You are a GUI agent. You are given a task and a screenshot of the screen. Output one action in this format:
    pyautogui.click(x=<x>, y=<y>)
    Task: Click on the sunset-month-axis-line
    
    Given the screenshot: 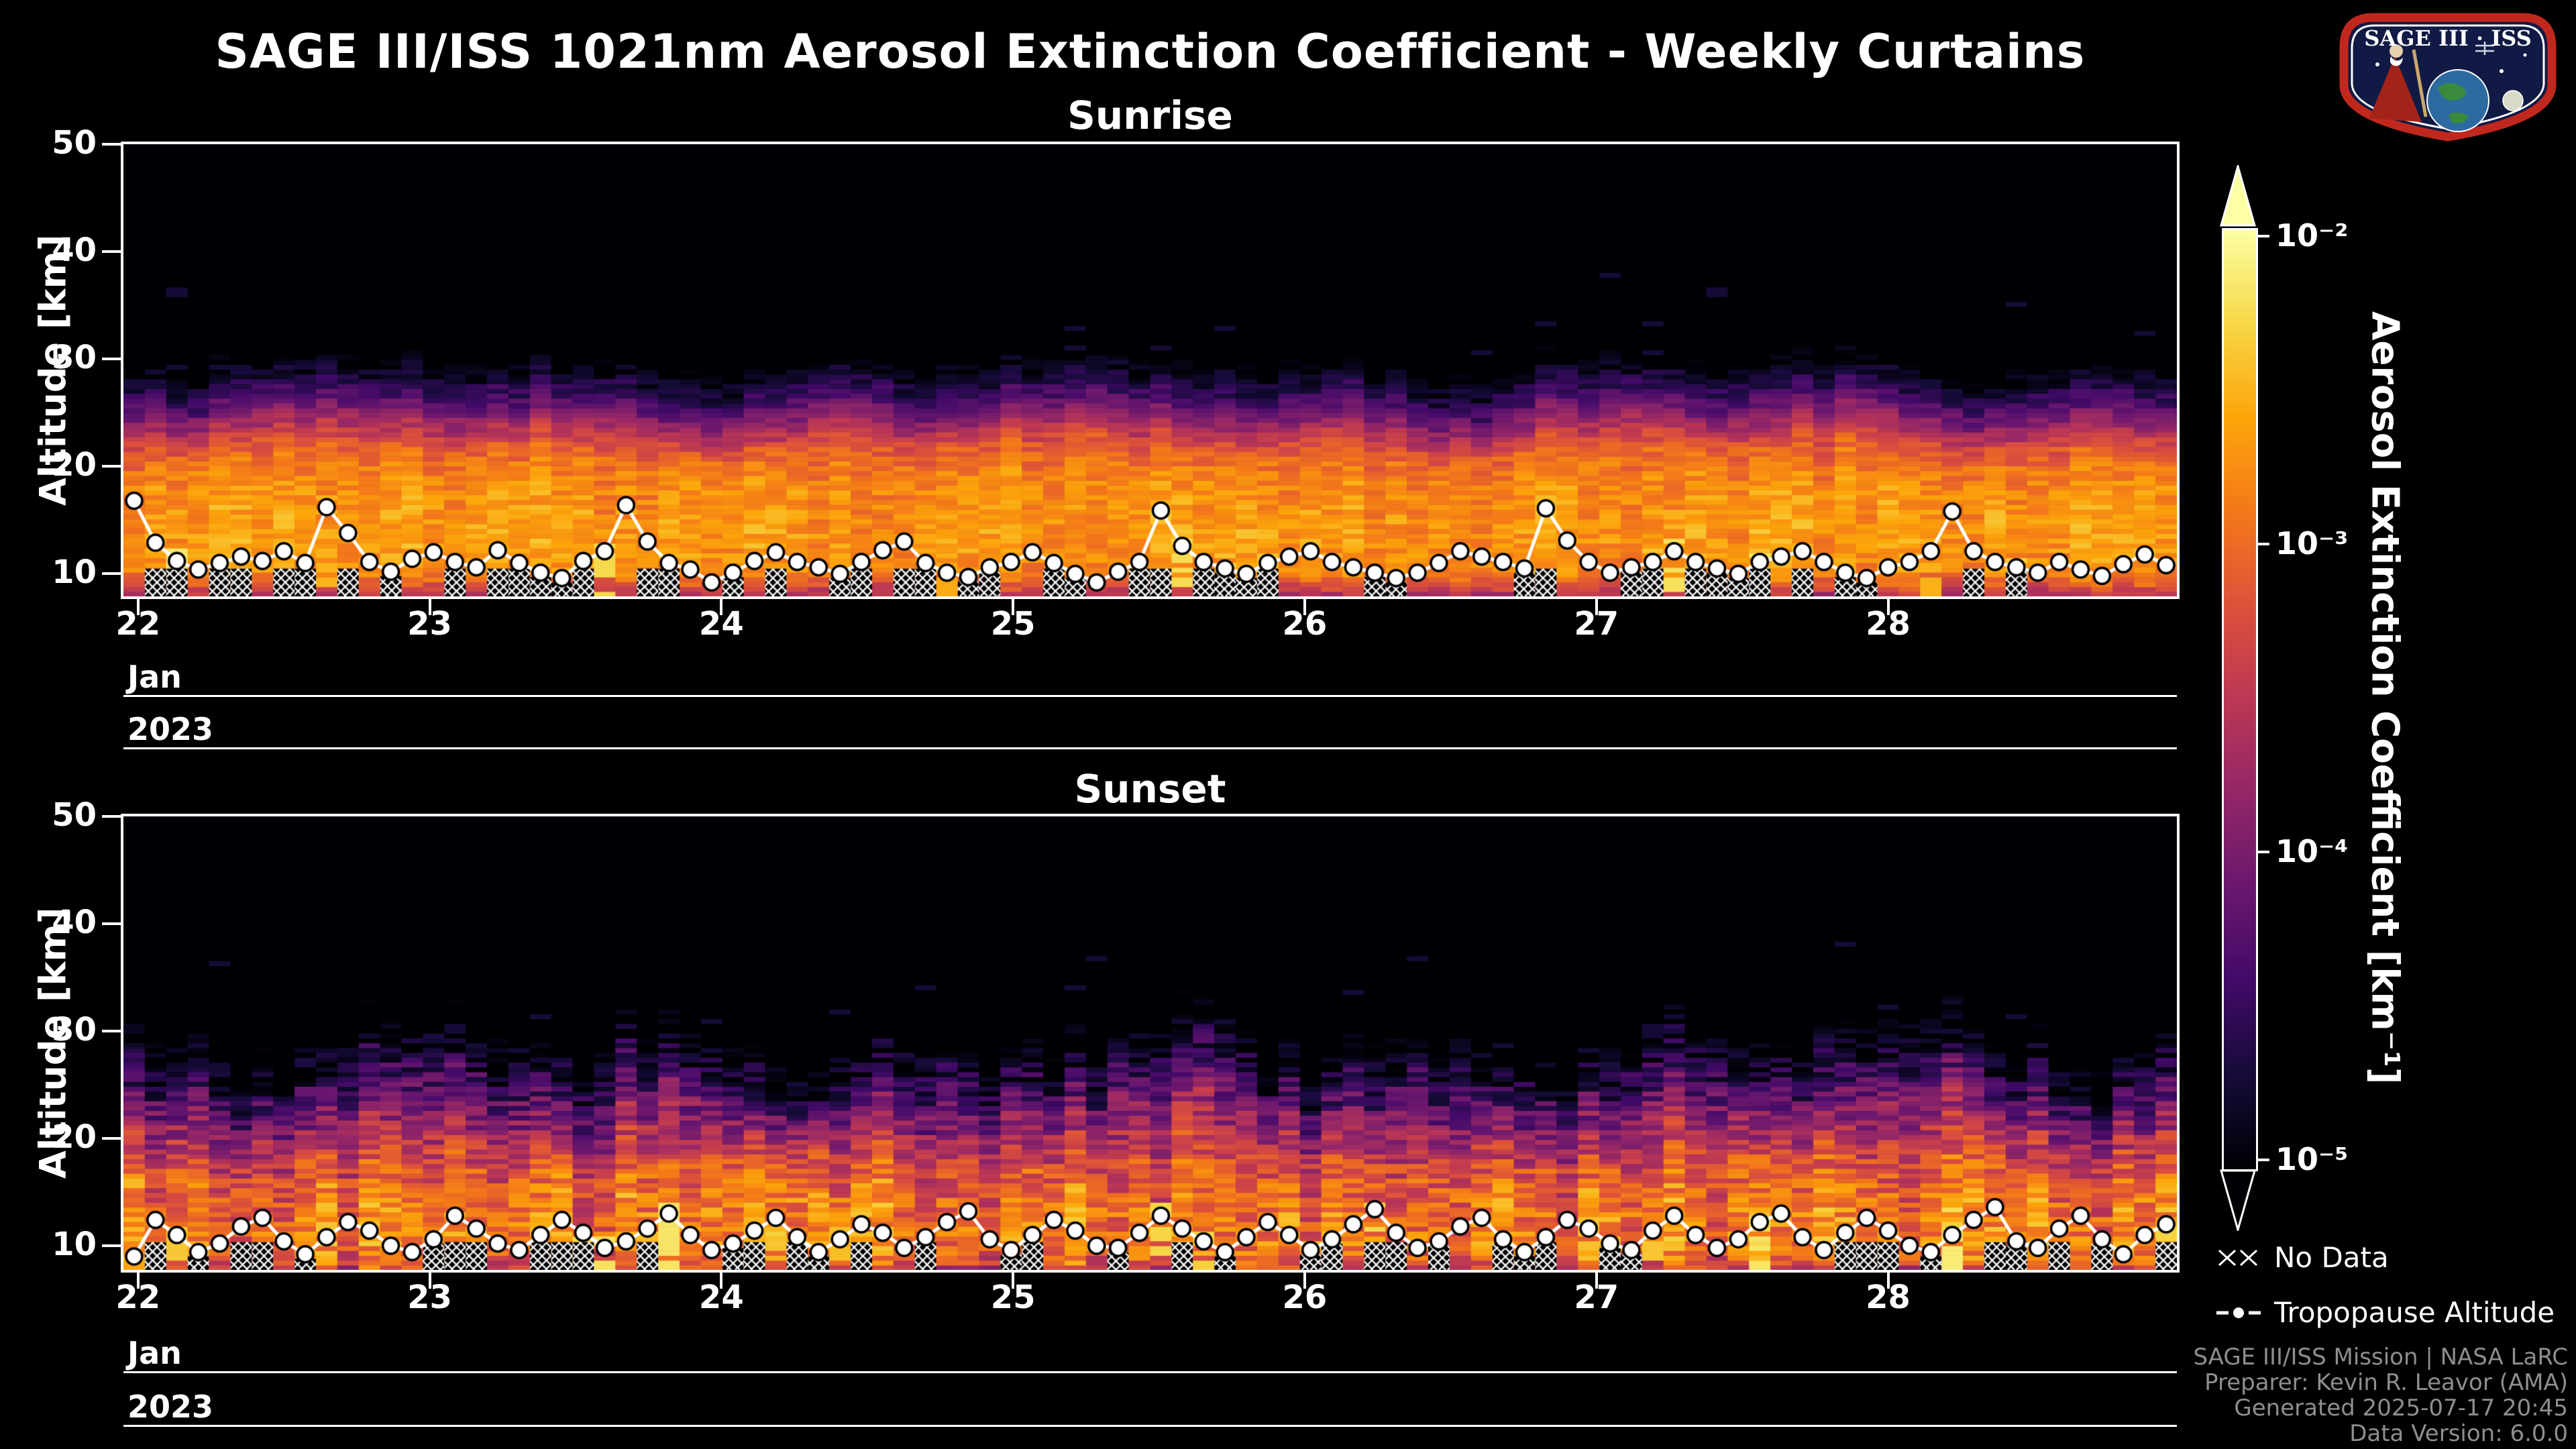 What is the action you would take?
    pyautogui.click(x=1150, y=1372)
    